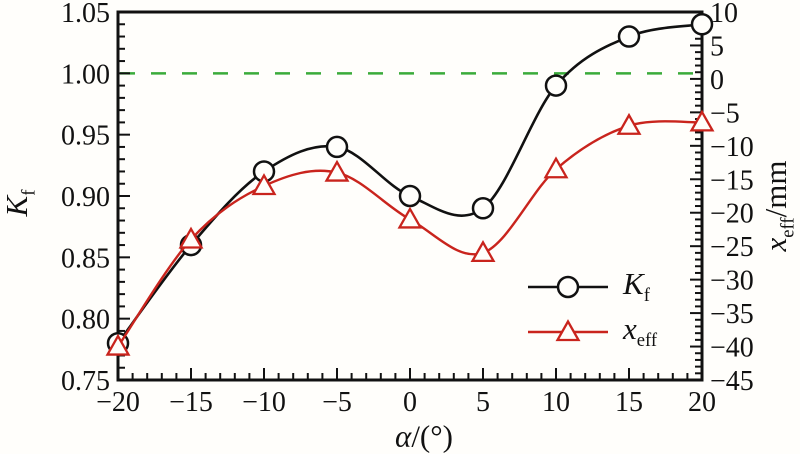 Image resolution: width=800 pixels, height=454 pixels. I want to click on right-tick-label: −10, so click(732, 147).